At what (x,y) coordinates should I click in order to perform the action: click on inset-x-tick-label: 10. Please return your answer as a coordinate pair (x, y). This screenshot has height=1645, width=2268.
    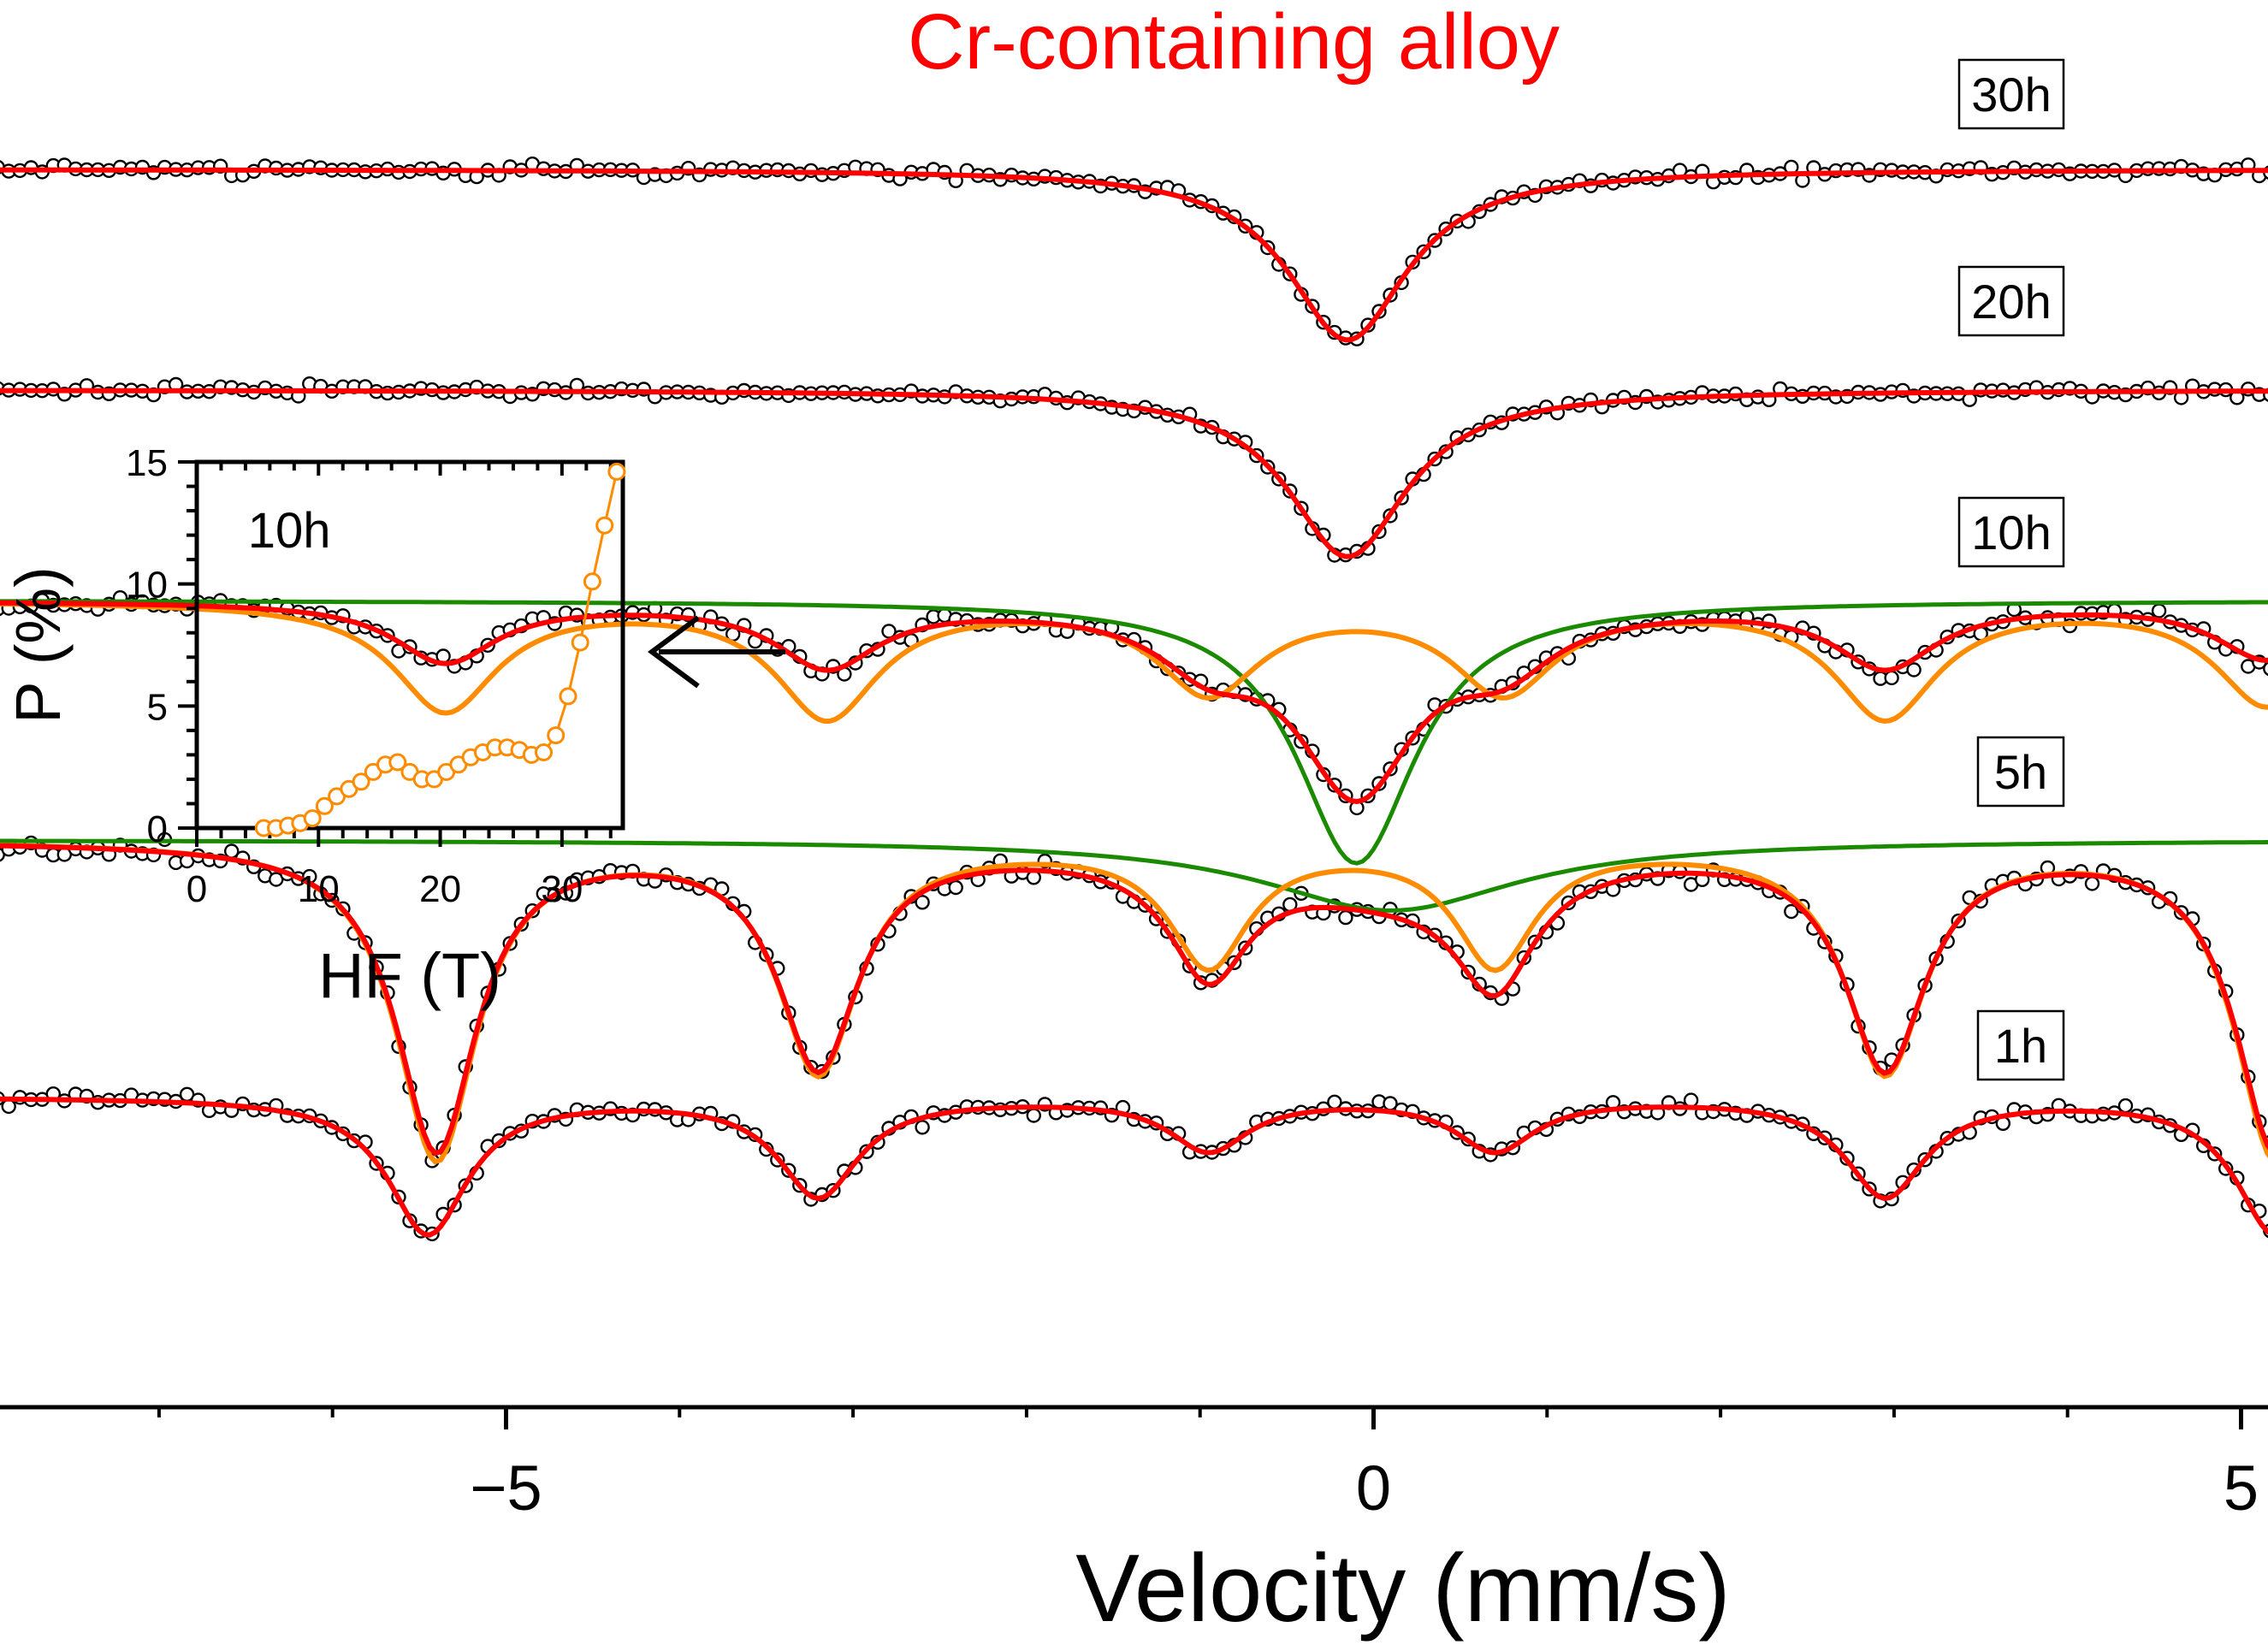
    Looking at the image, I should click on (319, 889).